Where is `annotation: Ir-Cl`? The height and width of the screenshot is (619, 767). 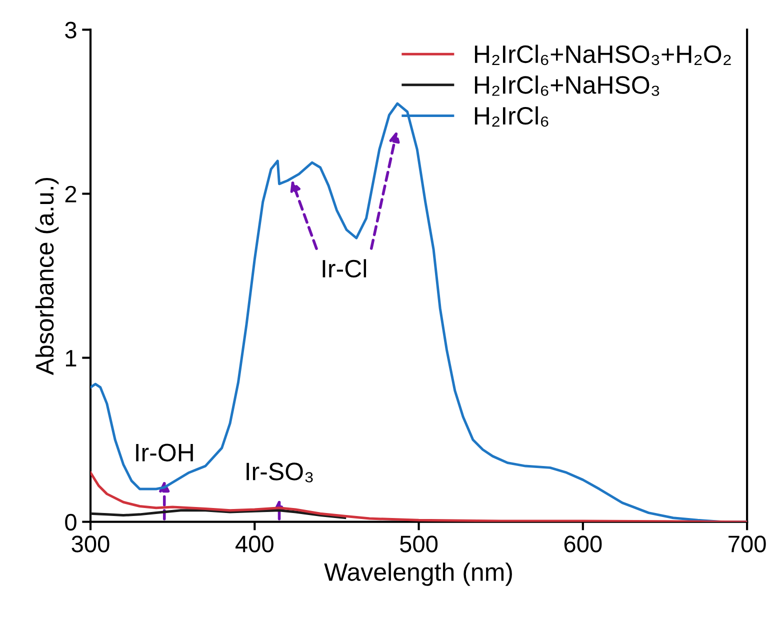
annotation: Ir-Cl is located at coordinates (344, 268).